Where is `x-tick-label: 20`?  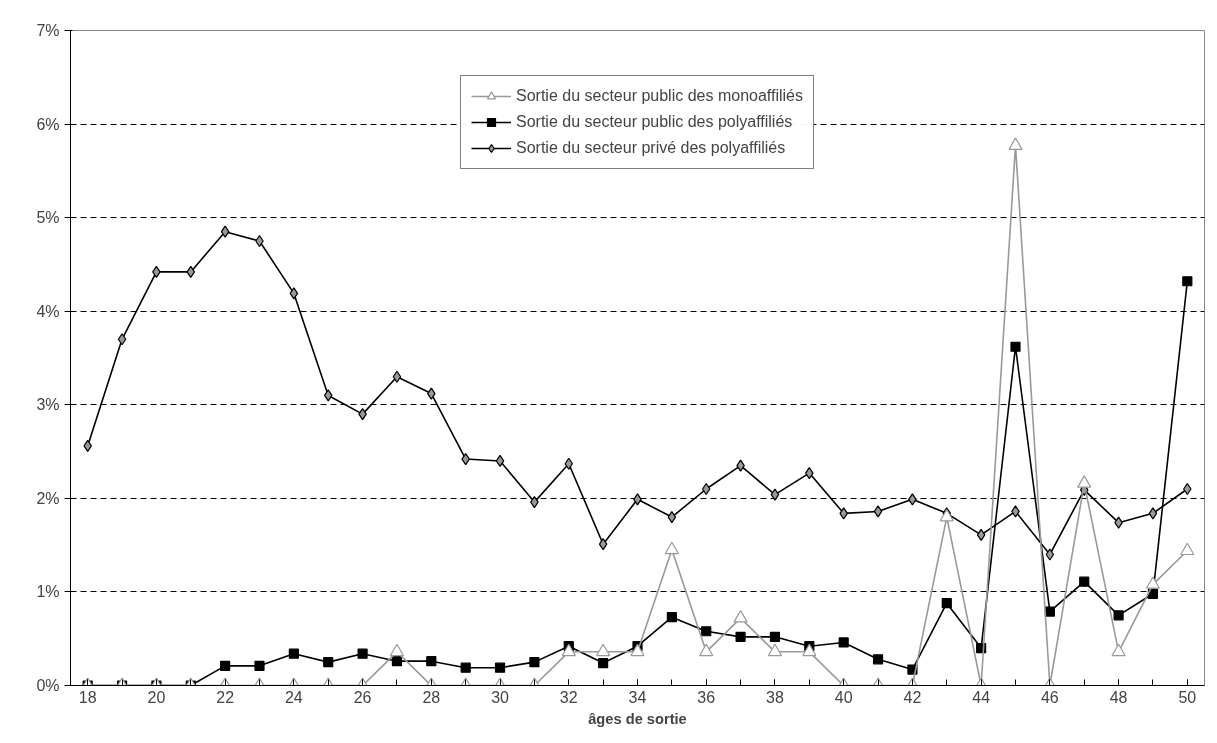
x-tick-label: 20 is located at coordinates (156, 697).